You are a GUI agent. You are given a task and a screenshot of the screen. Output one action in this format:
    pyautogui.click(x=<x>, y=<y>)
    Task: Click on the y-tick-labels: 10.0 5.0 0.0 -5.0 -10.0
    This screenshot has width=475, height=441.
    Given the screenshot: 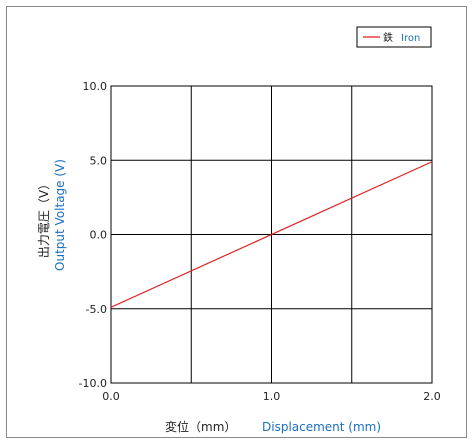 What is the action you would take?
    pyautogui.click(x=93, y=235)
    